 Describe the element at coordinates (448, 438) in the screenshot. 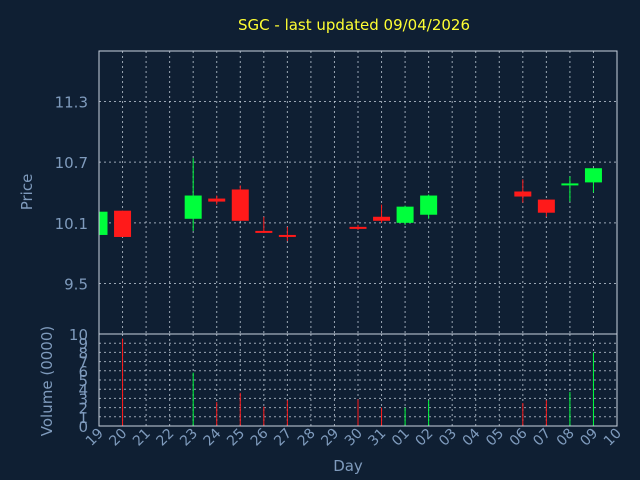

I see `x-tick-label: 03` at that location.